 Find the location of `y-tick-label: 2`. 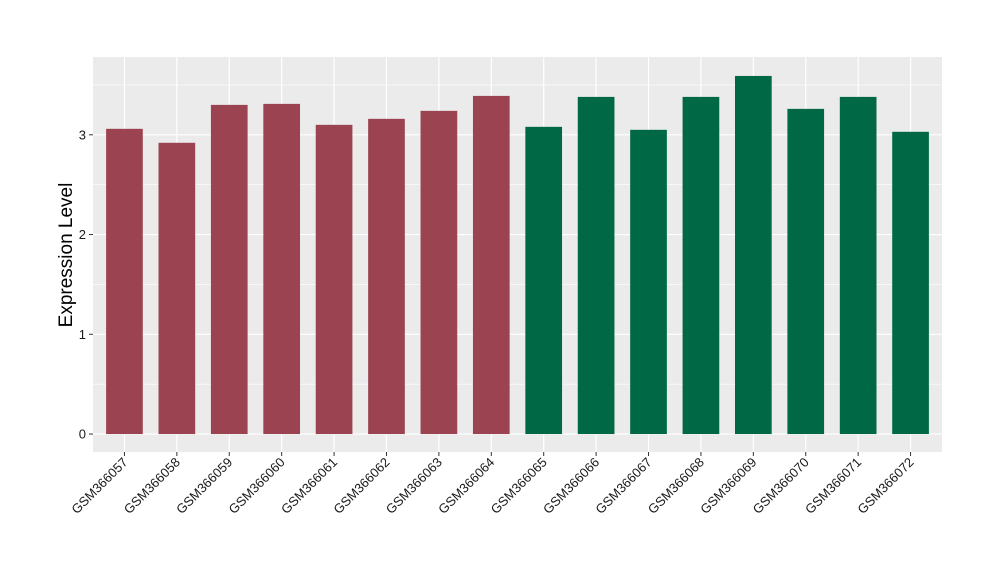

y-tick-label: 2 is located at coordinates (82, 234).